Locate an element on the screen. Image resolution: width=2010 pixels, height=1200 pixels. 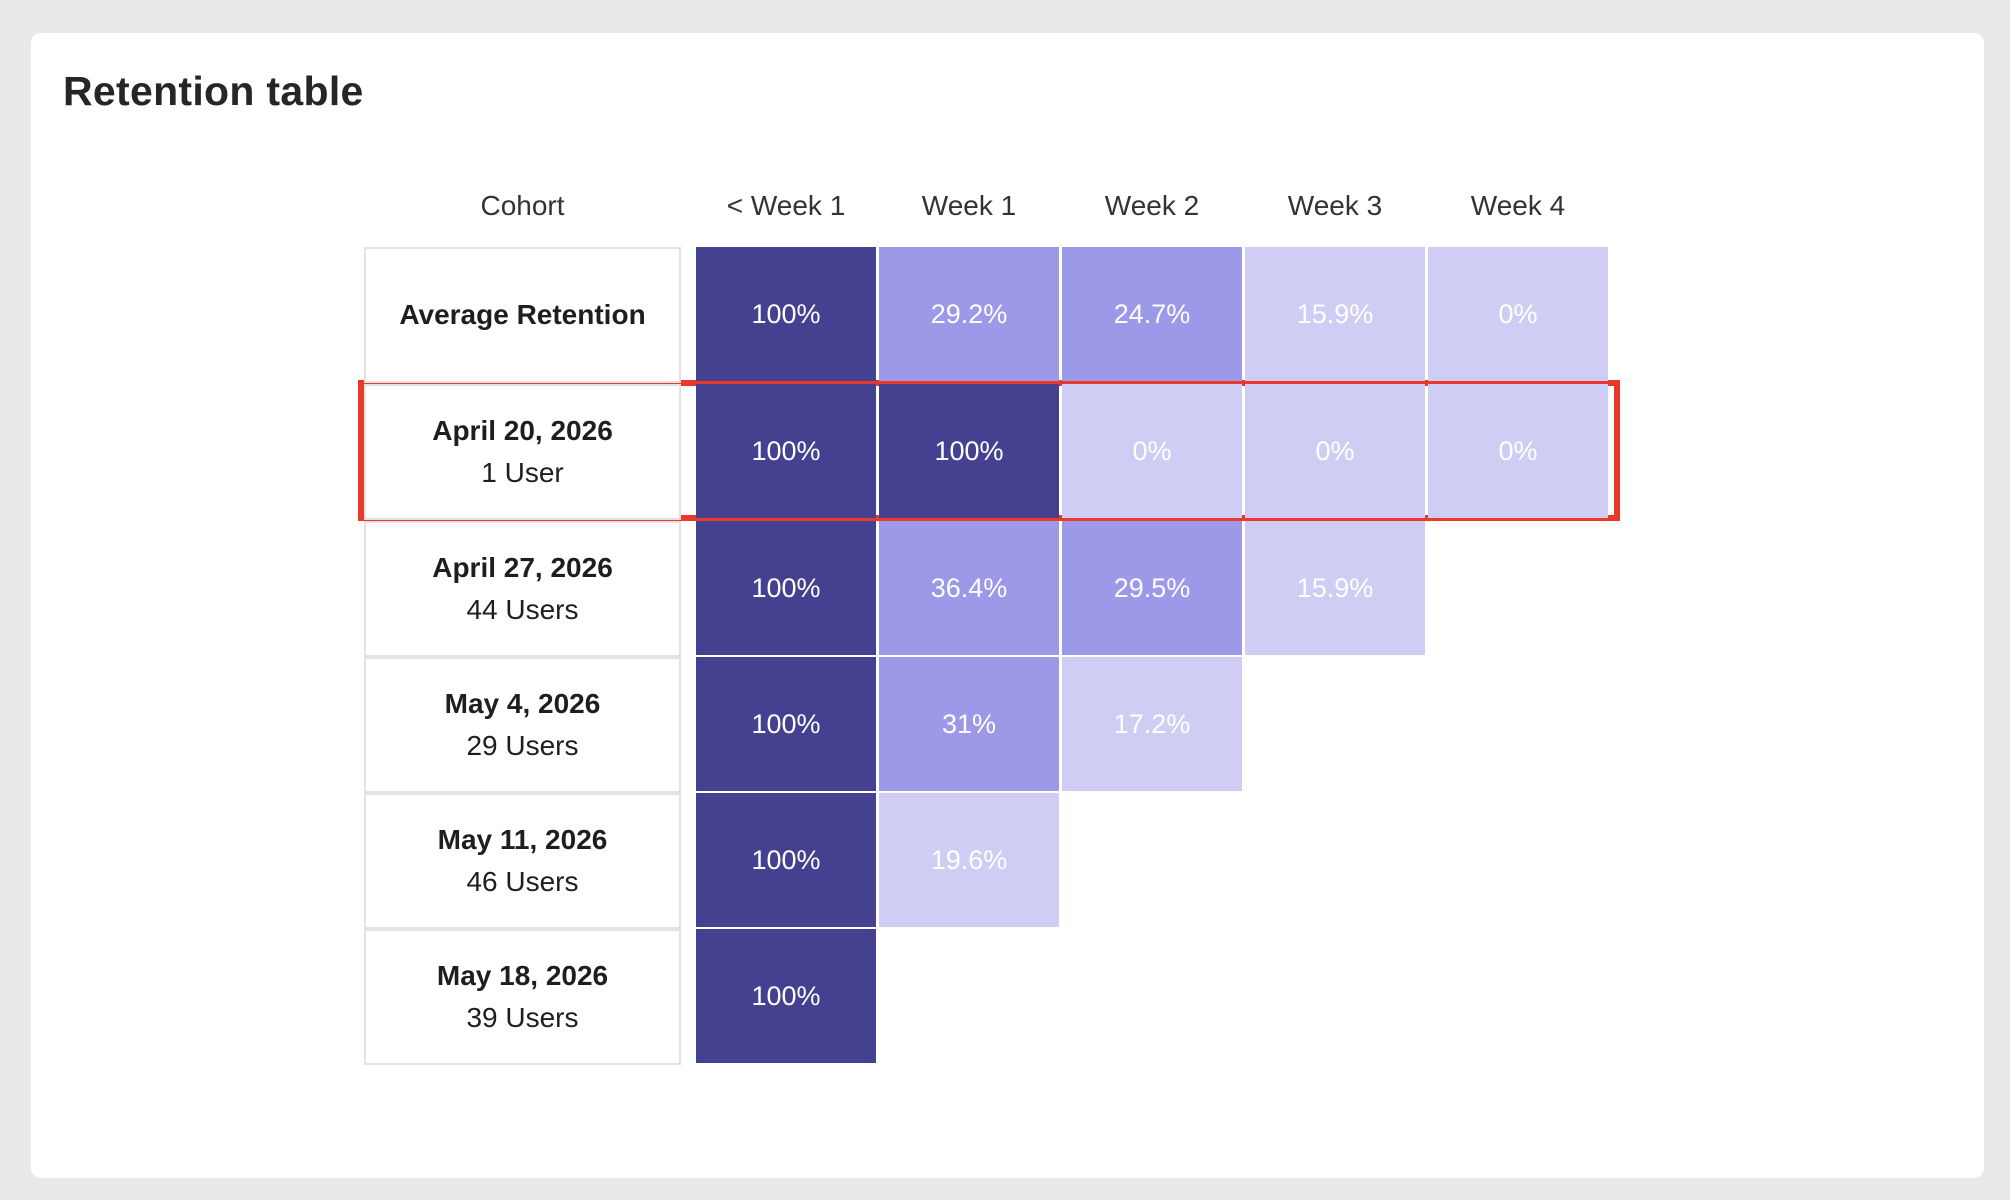
column-header: Week 2 is located at coordinates (1152, 205).